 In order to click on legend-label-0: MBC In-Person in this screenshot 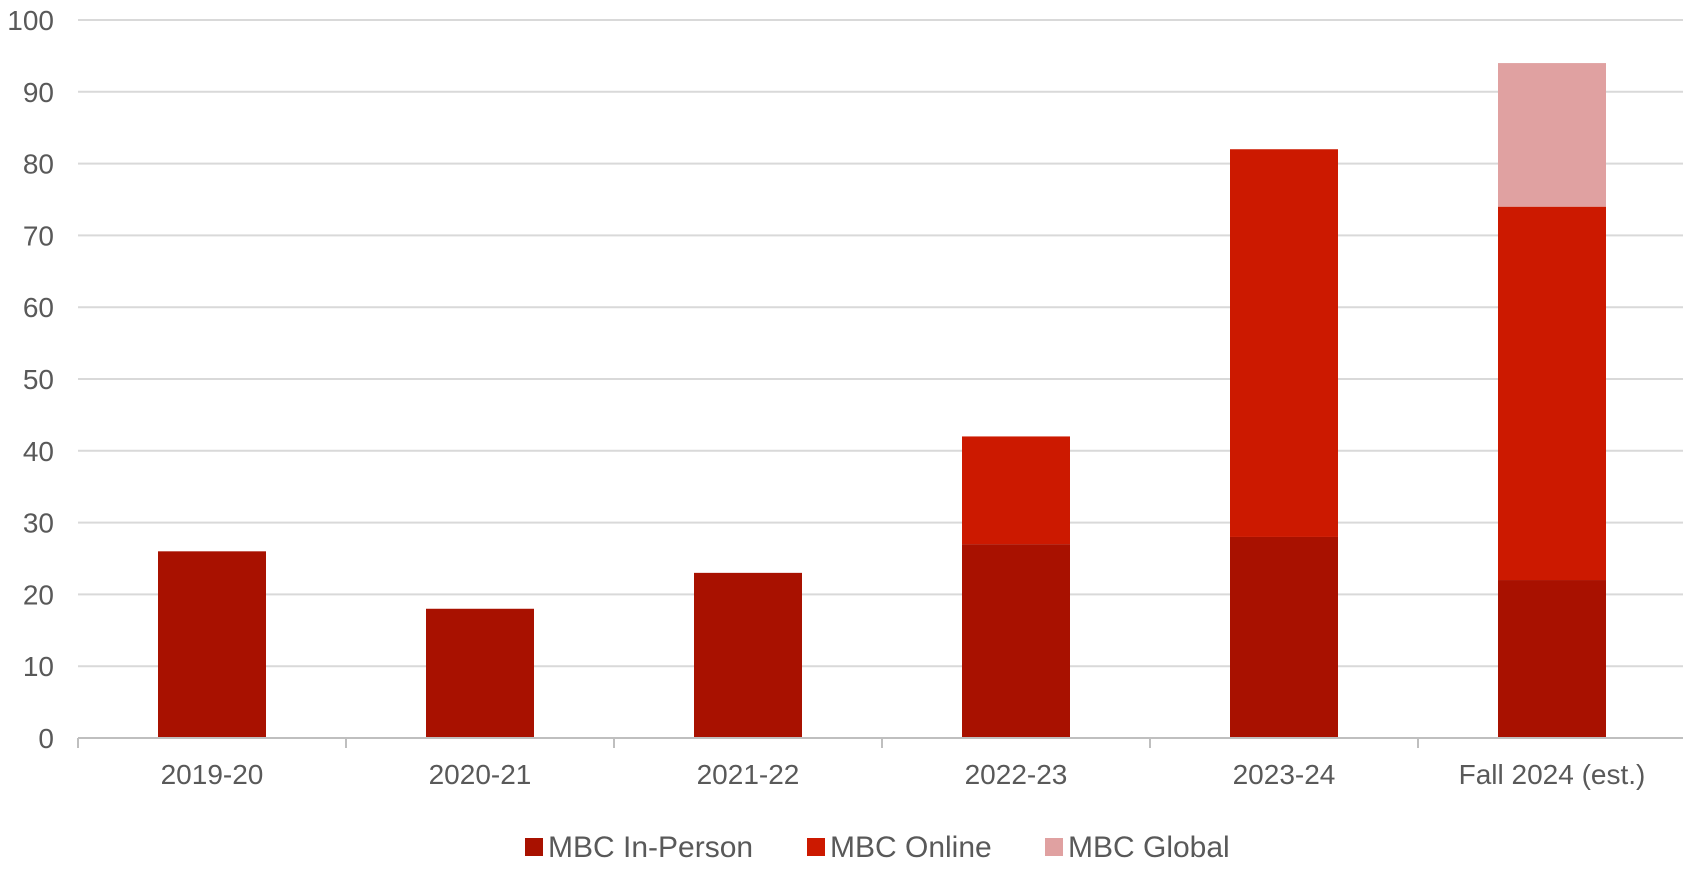, I will do `click(650, 847)`.